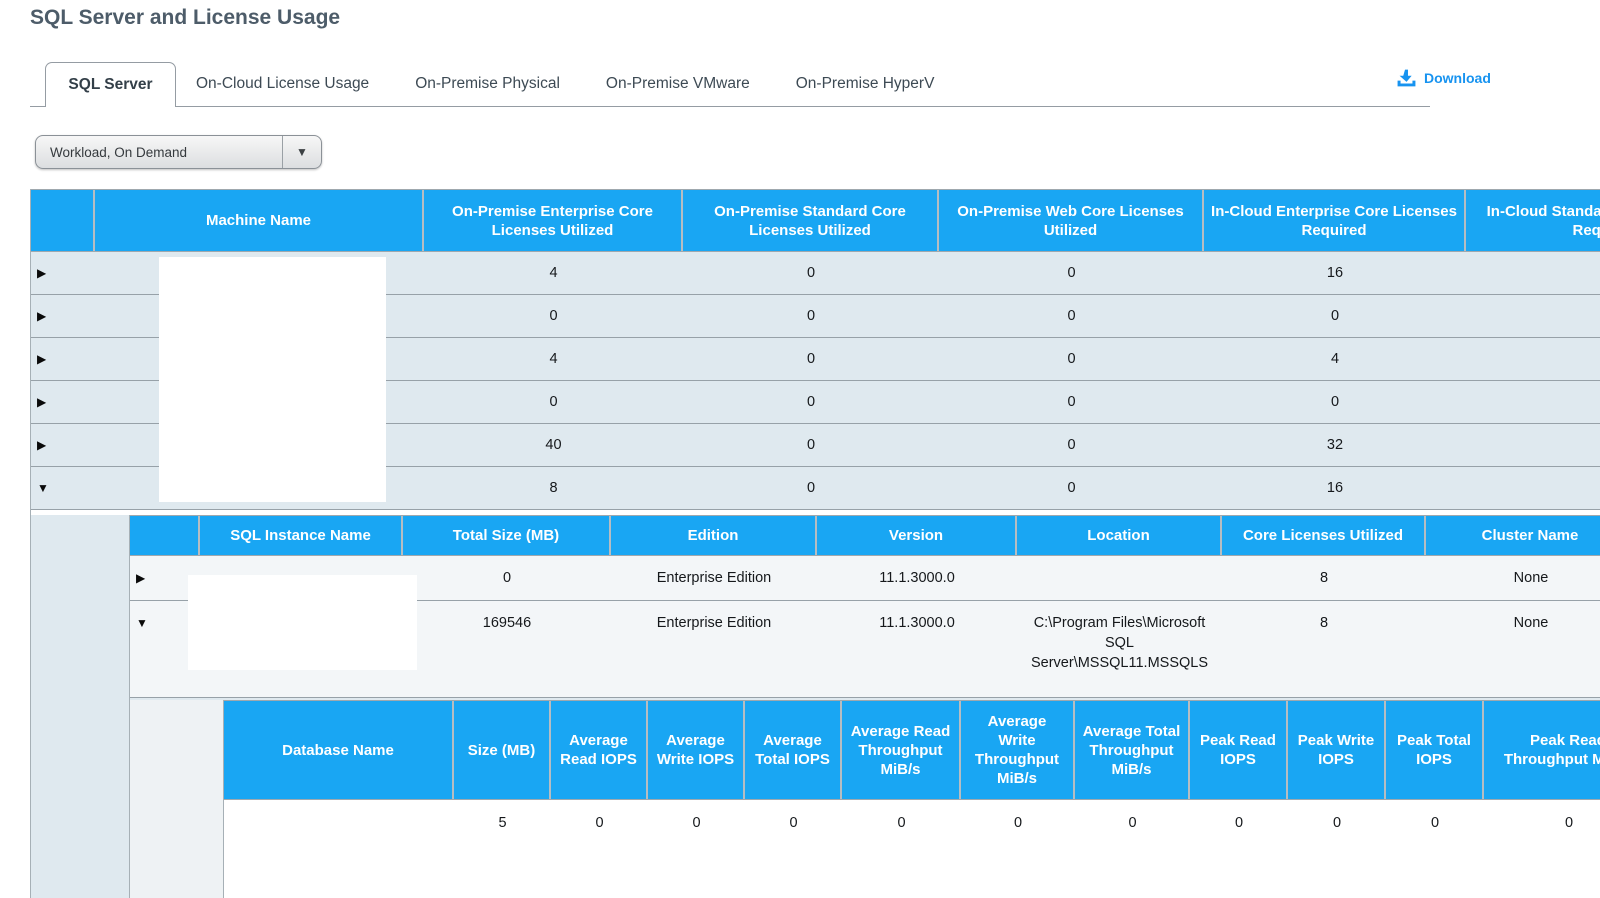  I want to click on redacted-instance-names, so click(302, 622).